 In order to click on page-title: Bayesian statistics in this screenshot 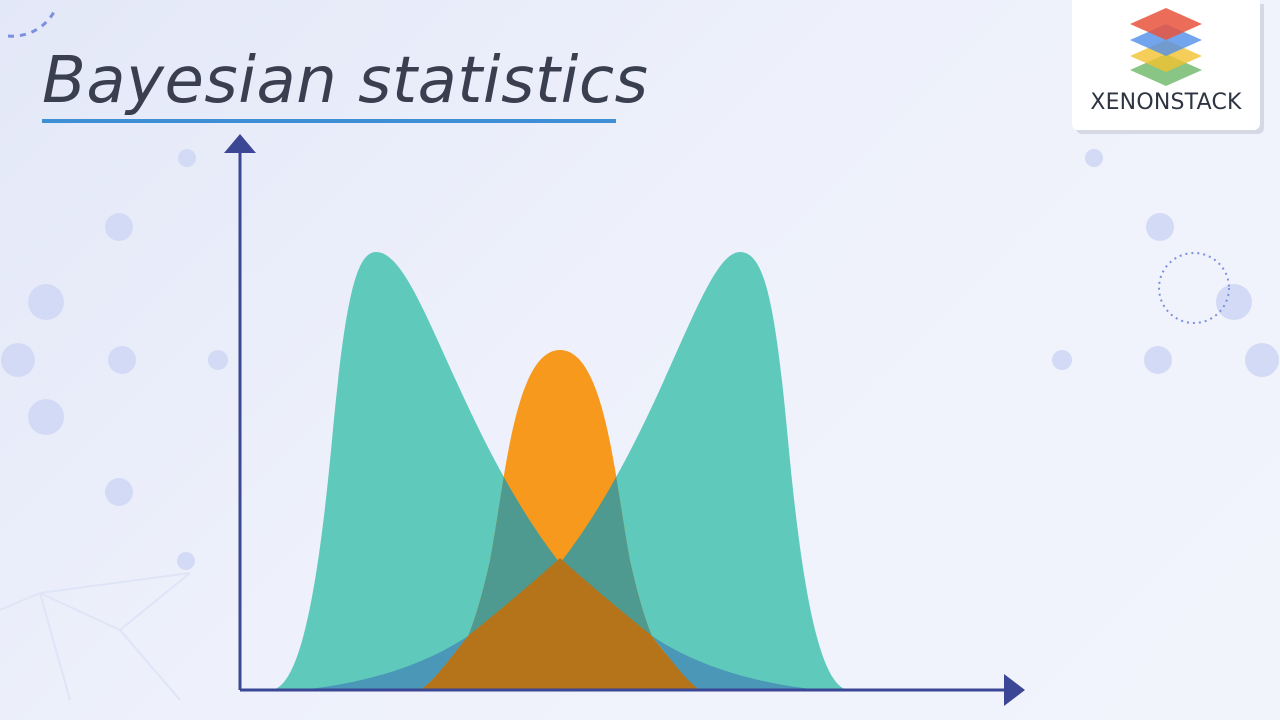, I will do `click(345, 81)`.